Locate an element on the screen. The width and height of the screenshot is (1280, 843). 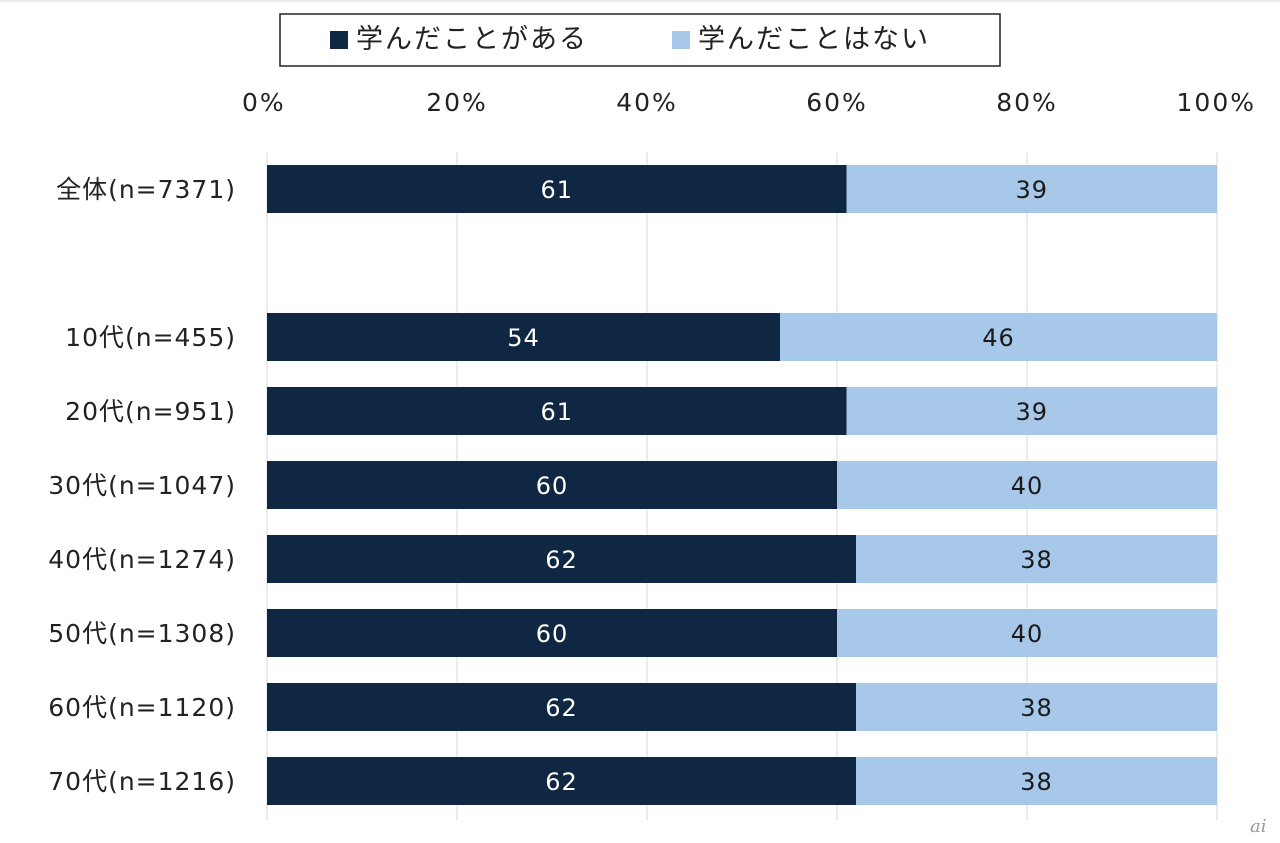
x-tick-label: 0% is located at coordinates (264, 102).